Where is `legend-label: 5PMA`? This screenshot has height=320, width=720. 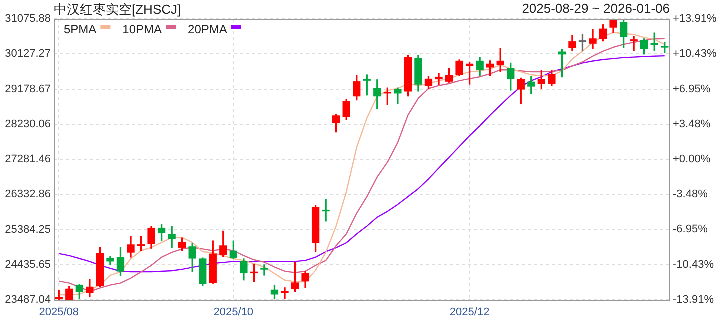 legend-label: 5PMA is located at coordinates (80, 29).